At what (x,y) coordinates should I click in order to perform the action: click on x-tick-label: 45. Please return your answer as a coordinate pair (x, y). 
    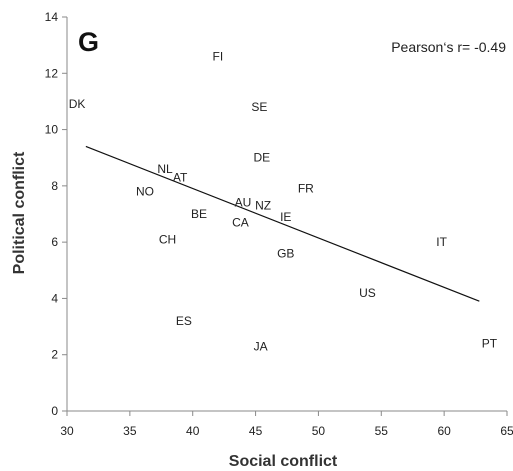
    Looking at the image, I should click on (256, 431).